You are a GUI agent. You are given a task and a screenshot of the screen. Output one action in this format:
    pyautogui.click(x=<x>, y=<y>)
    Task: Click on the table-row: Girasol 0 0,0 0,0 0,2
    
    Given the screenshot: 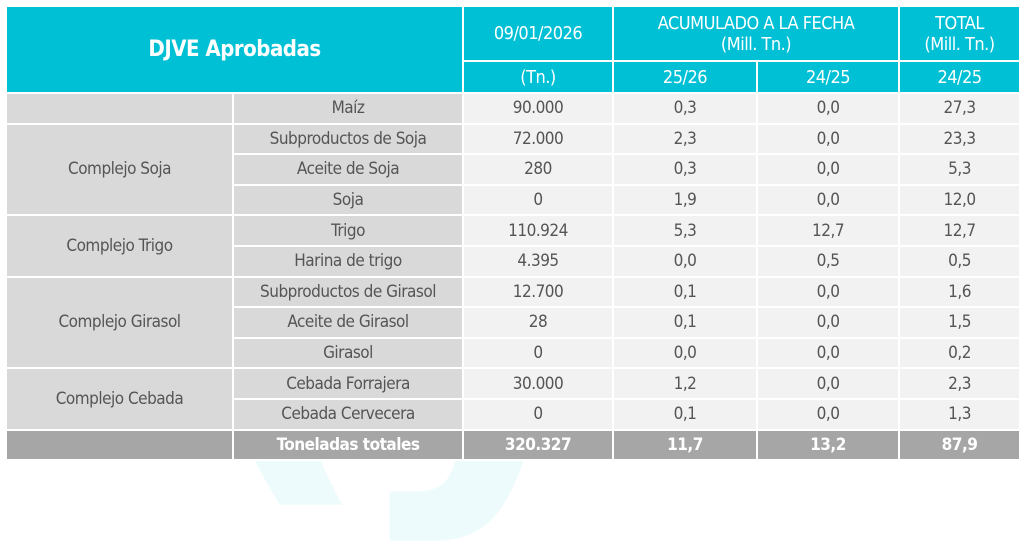 What is the action you would take?
    pyautogui.click(x=514, y=353)
    